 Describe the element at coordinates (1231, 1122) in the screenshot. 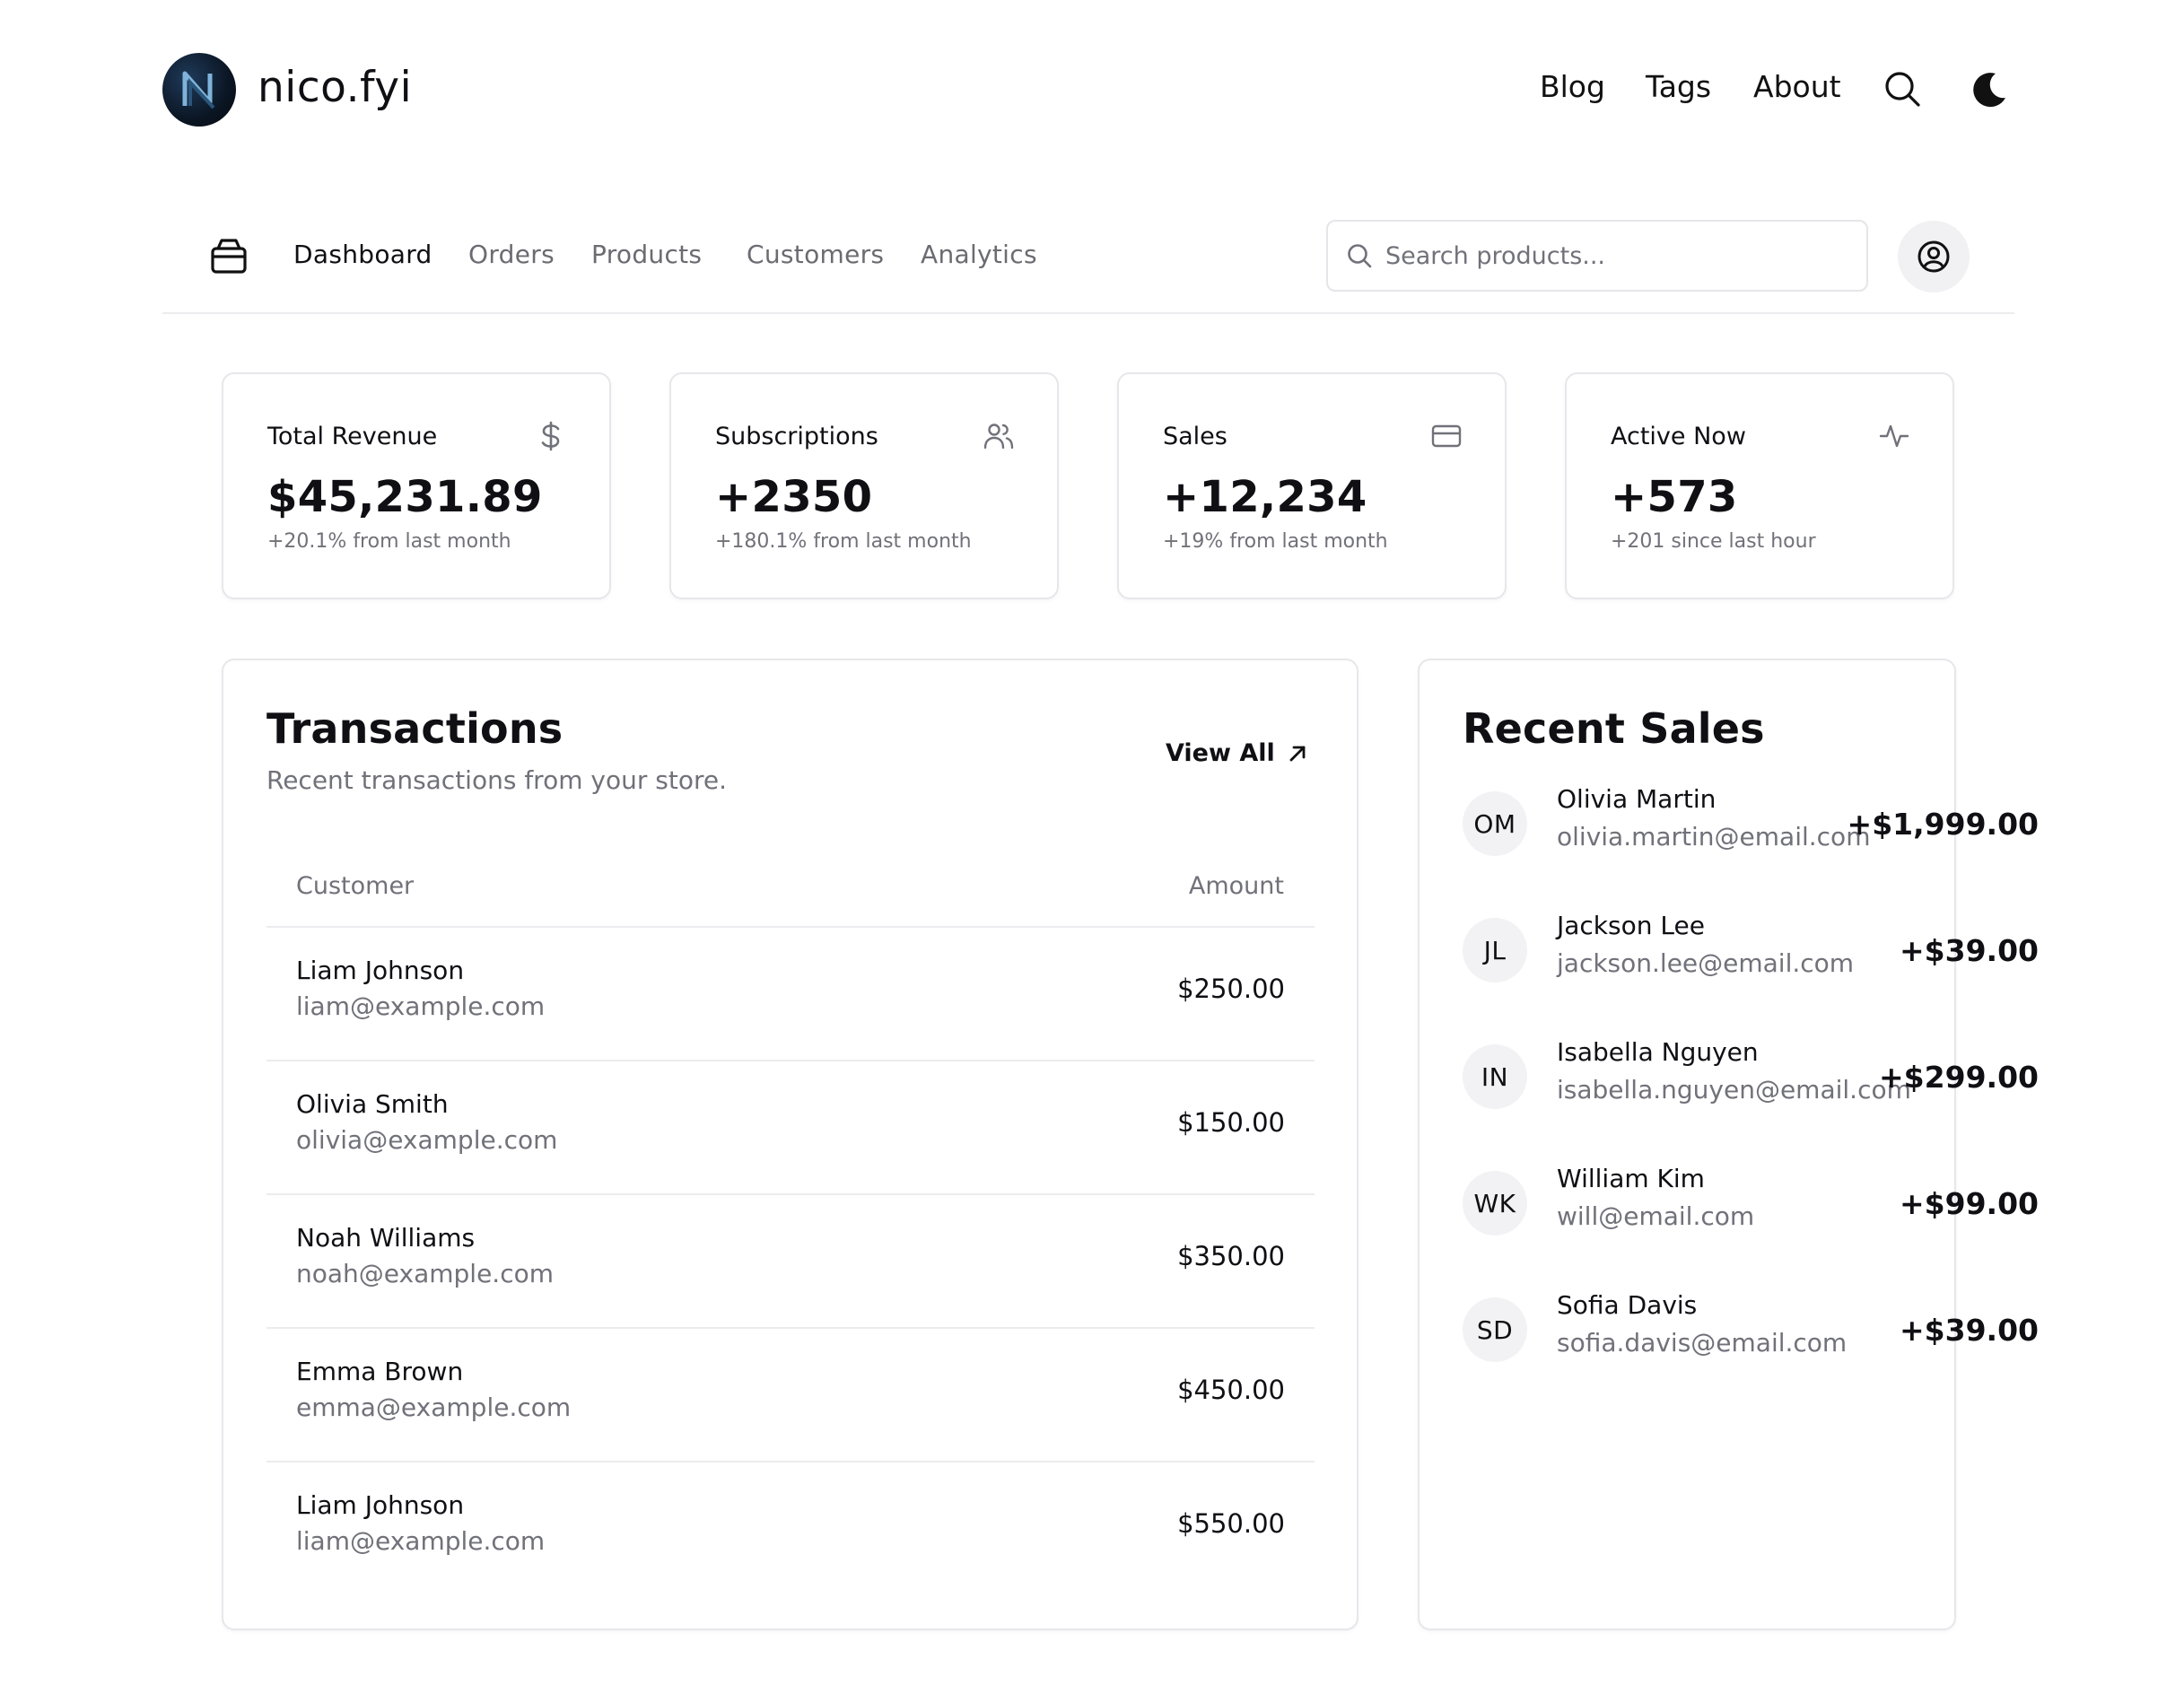

I see `transaction-amount: $150.00` at that location.